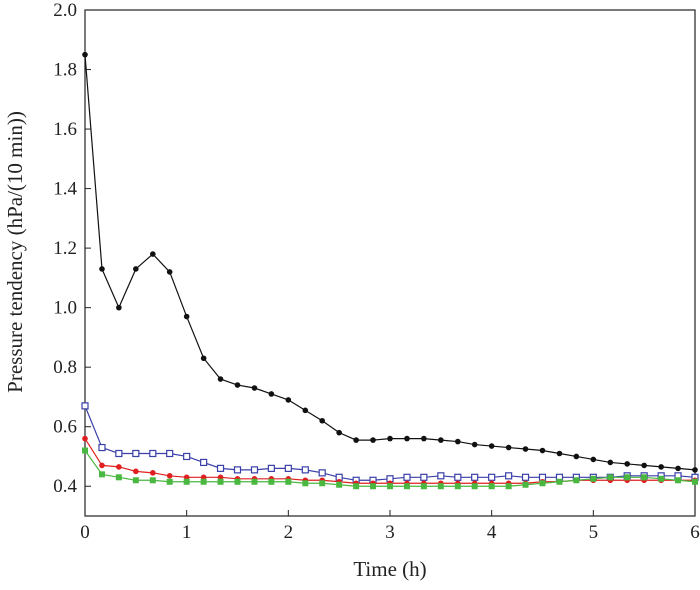 The width and height of the screenshot is (700, 590). Describe the element at coordinates (65, 10) in the screenshot. I see `y-tick-label: 2.0` at that location.